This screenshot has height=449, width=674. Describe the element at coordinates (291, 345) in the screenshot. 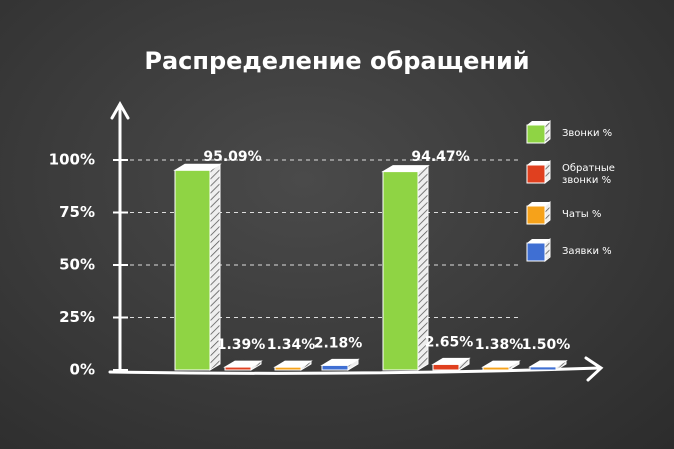

I see `value-label: 1.34%` at that location.